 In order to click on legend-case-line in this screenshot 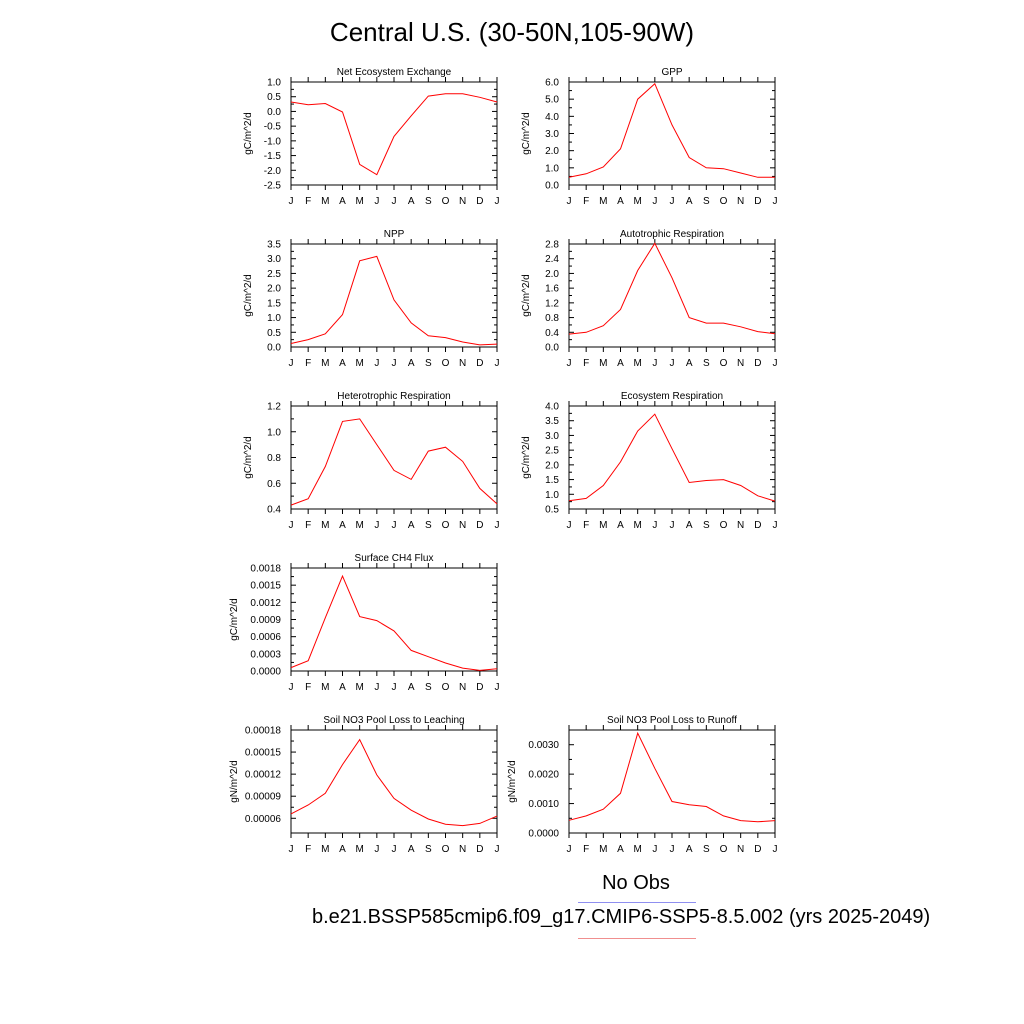, I will do `click(637, 938)`.